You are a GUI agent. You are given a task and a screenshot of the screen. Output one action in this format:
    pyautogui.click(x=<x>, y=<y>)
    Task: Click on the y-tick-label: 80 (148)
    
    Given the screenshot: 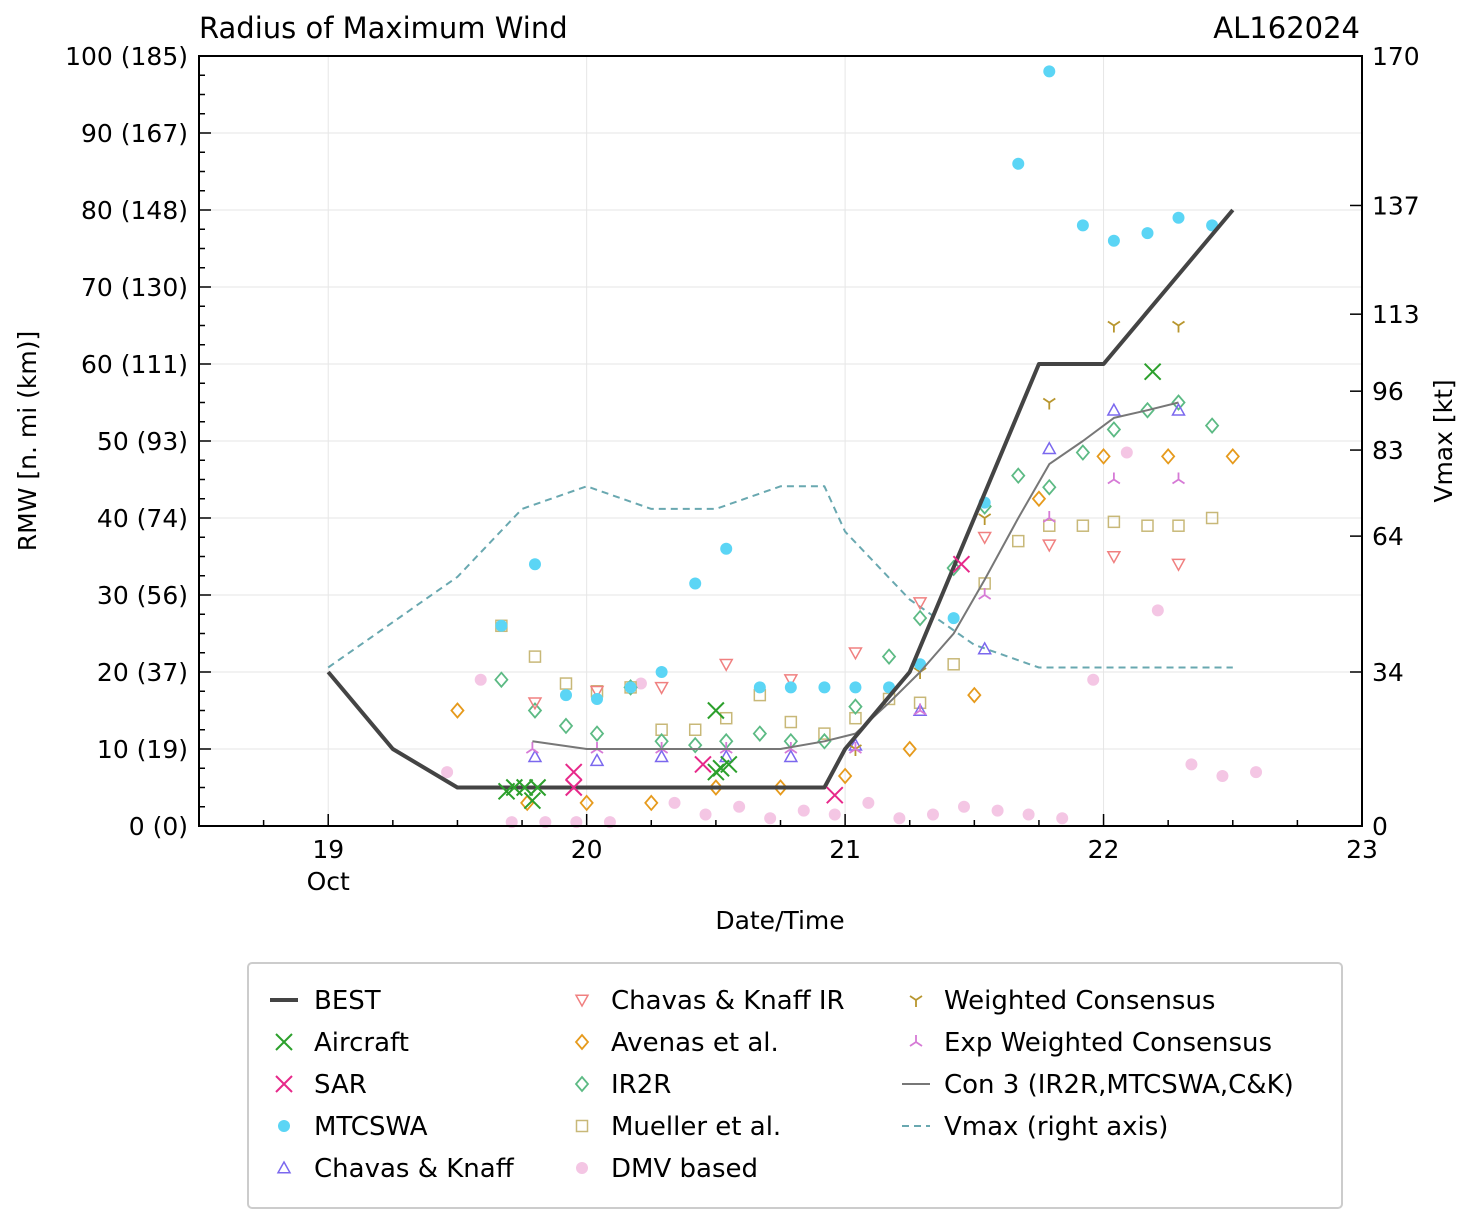 What is the action you would take?
    pyautogui.click(x=134, y=210)
    